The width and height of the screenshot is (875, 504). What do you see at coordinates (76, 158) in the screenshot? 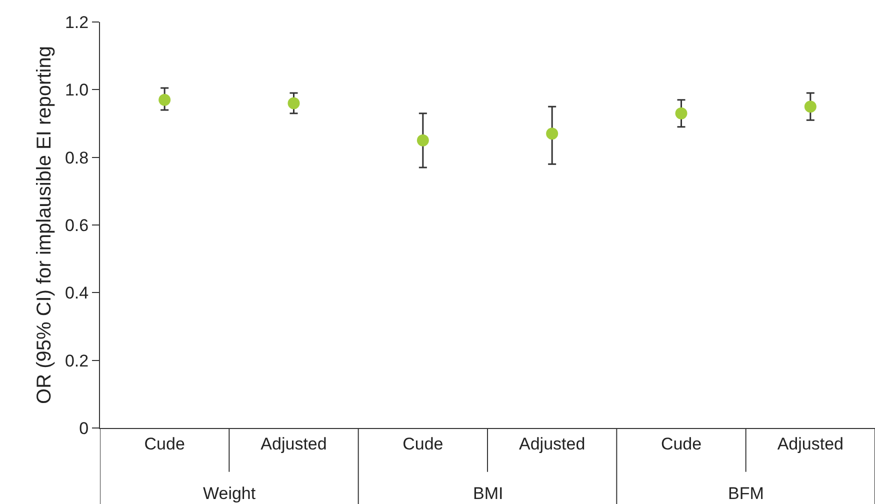
I see `y-tick-label: 0.8` at bounding box center [76, 158].